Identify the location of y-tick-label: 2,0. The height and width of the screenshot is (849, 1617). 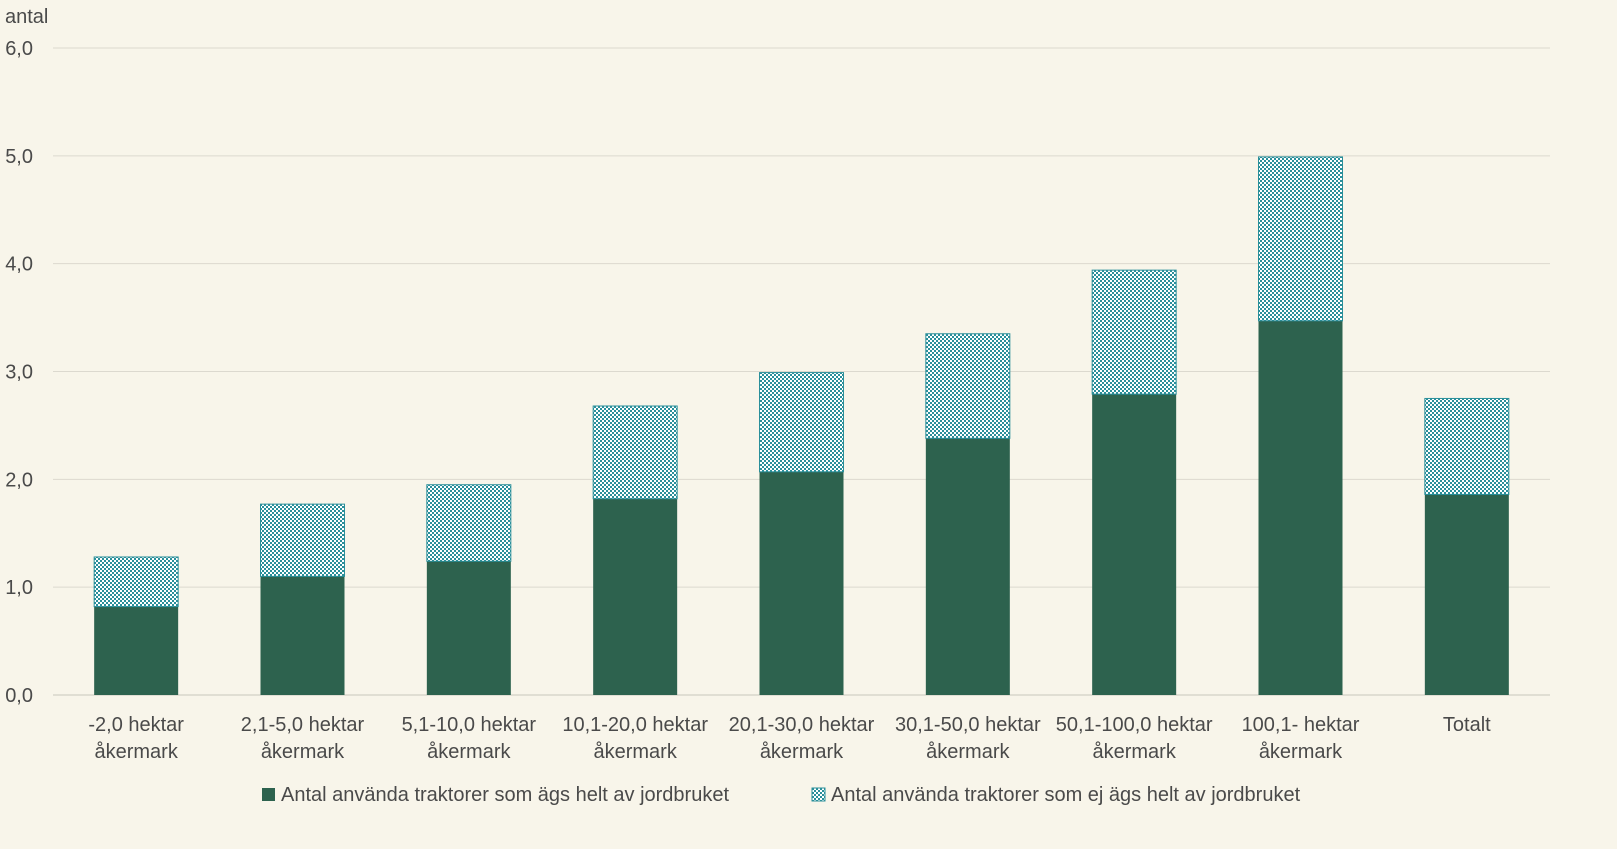
(19, 480).